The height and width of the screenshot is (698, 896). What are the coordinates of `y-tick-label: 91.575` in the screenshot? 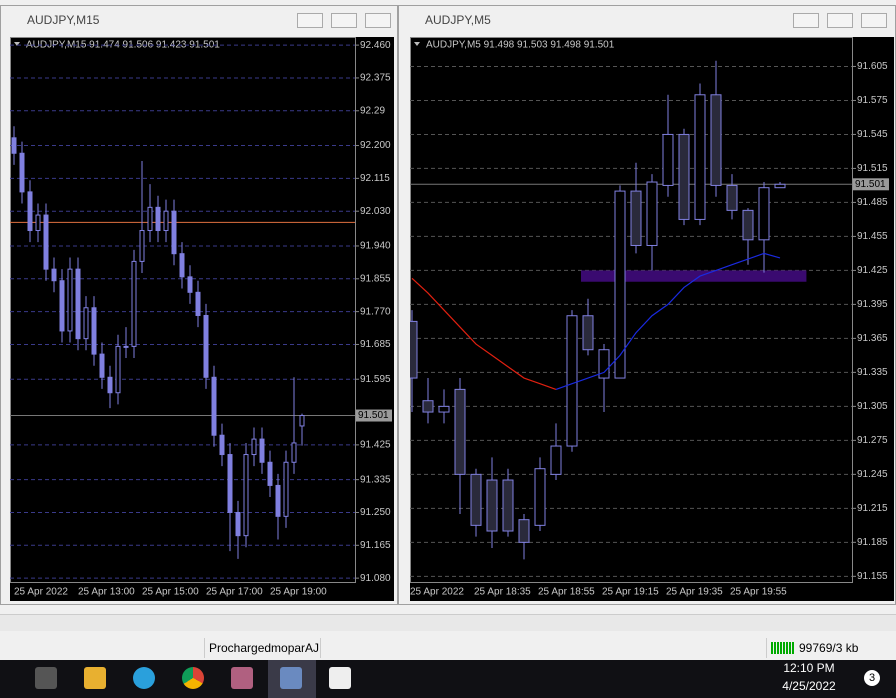 It's located at (872, 100).